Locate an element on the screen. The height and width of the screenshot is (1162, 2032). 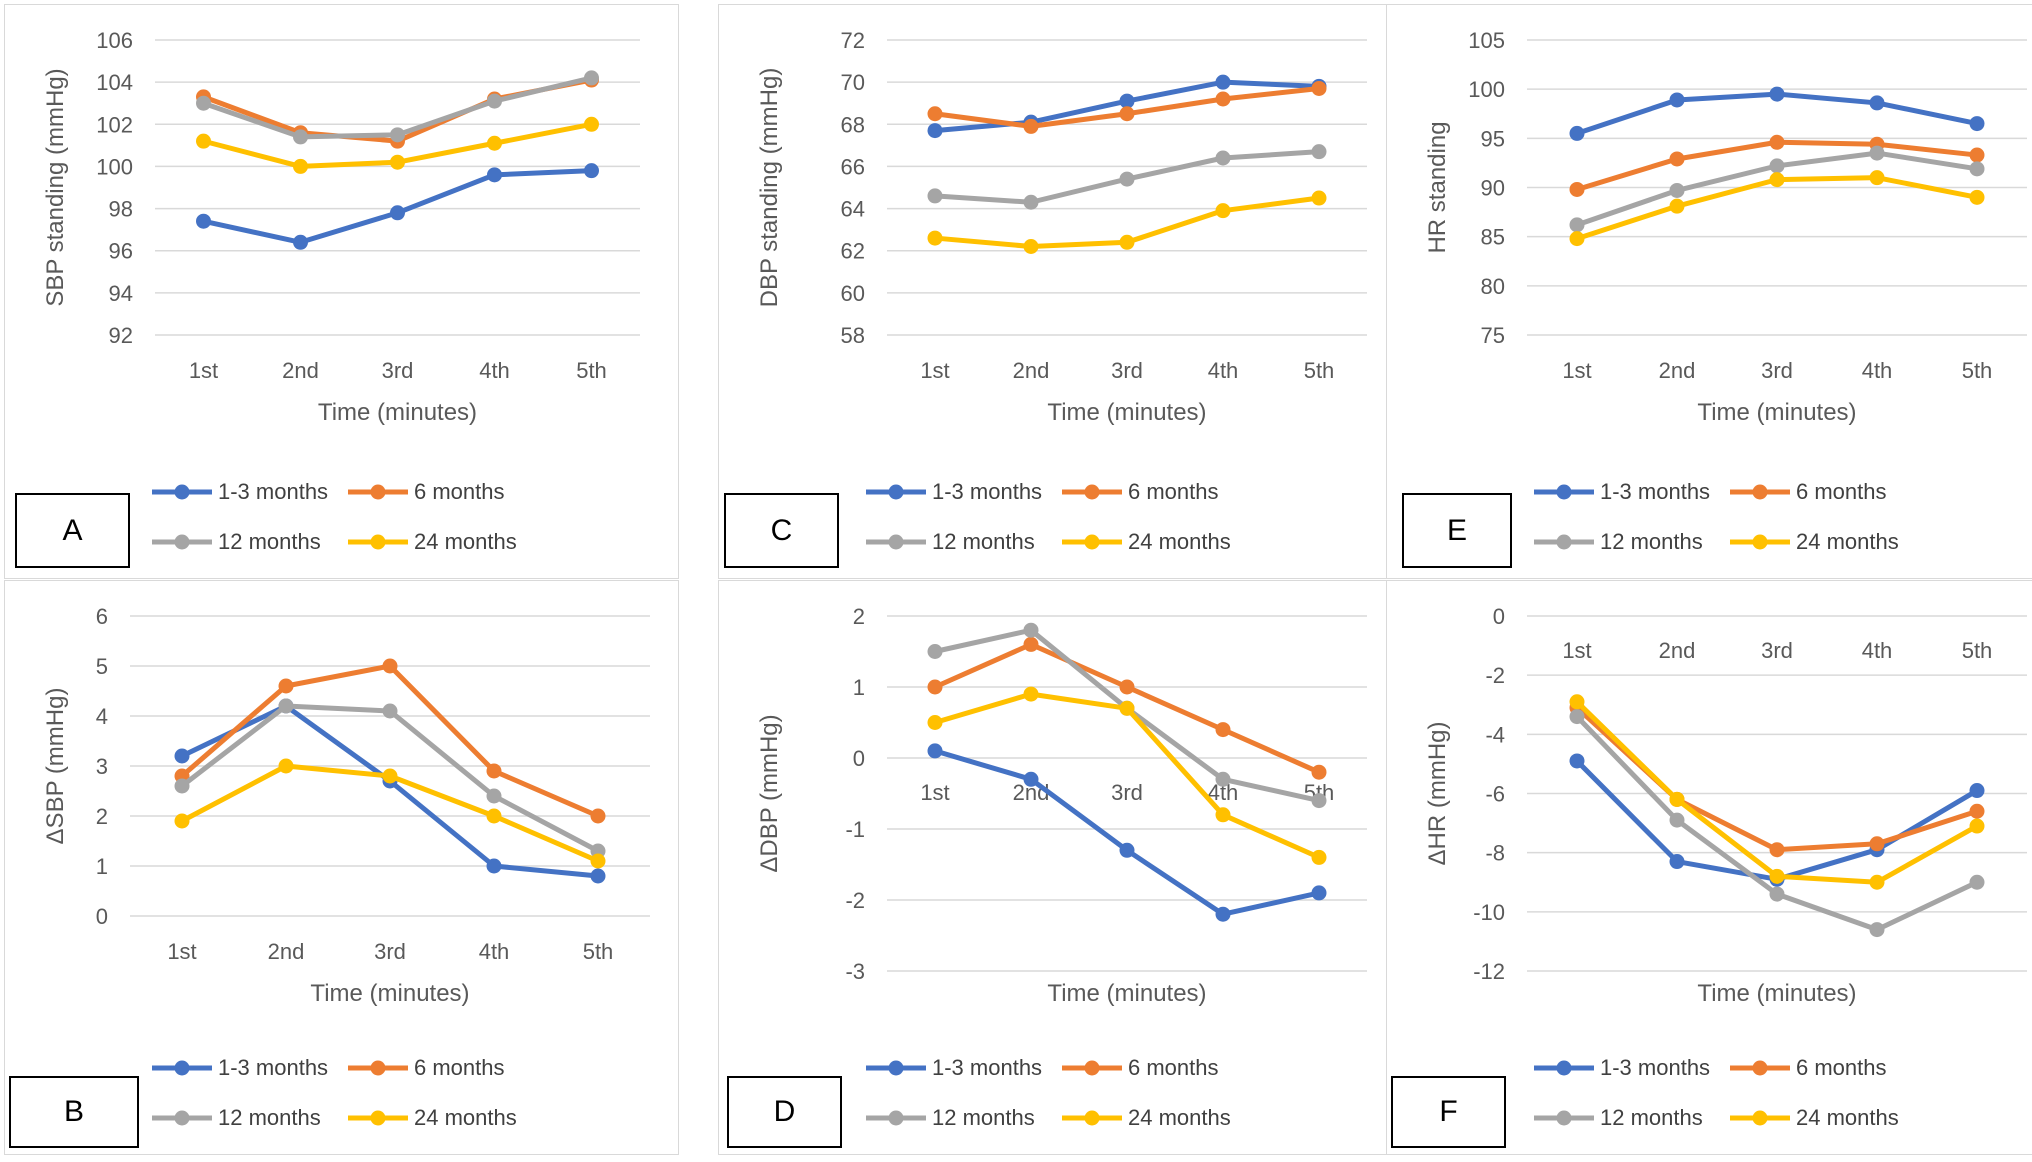
y-tick-label: -4 is located at coordinates (1495, 734).